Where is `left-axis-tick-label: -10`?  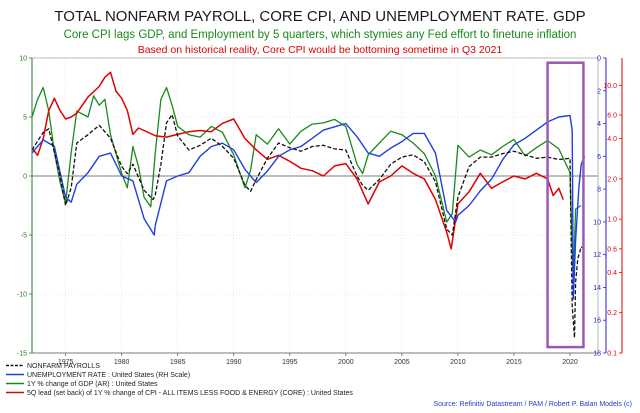
left-axis-tick-label: -10 is located at coordinates (22, 295).